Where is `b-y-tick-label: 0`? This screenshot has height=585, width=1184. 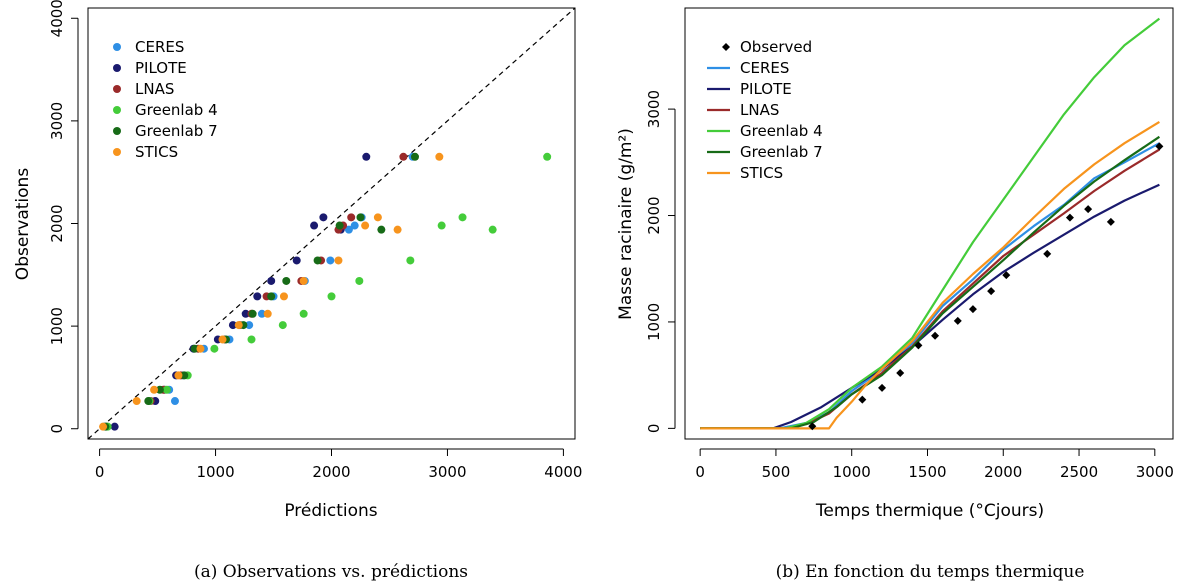 b-y-tick-label: 0 is located at coordinates (654, 429).